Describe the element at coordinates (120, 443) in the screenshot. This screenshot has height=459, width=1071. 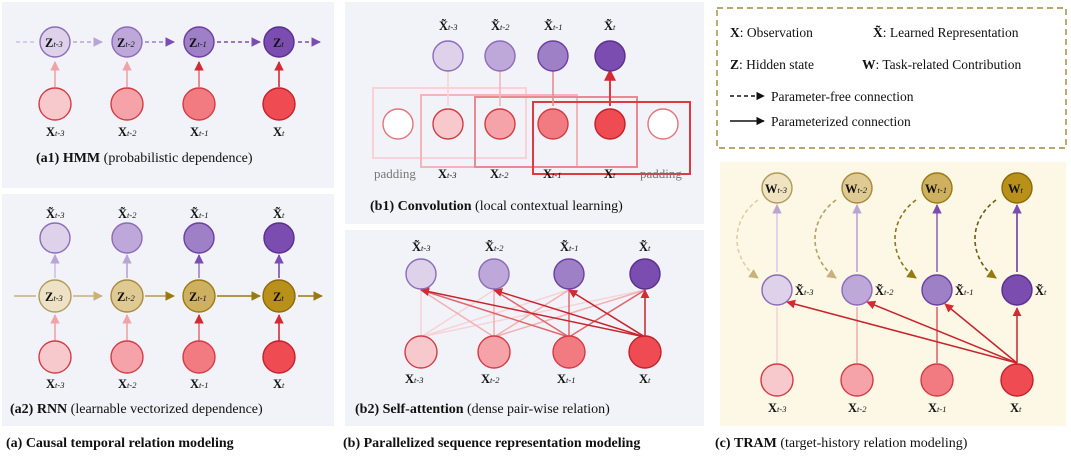
I see `caption-a: (a) Causal temporal relation modeling` at that location.